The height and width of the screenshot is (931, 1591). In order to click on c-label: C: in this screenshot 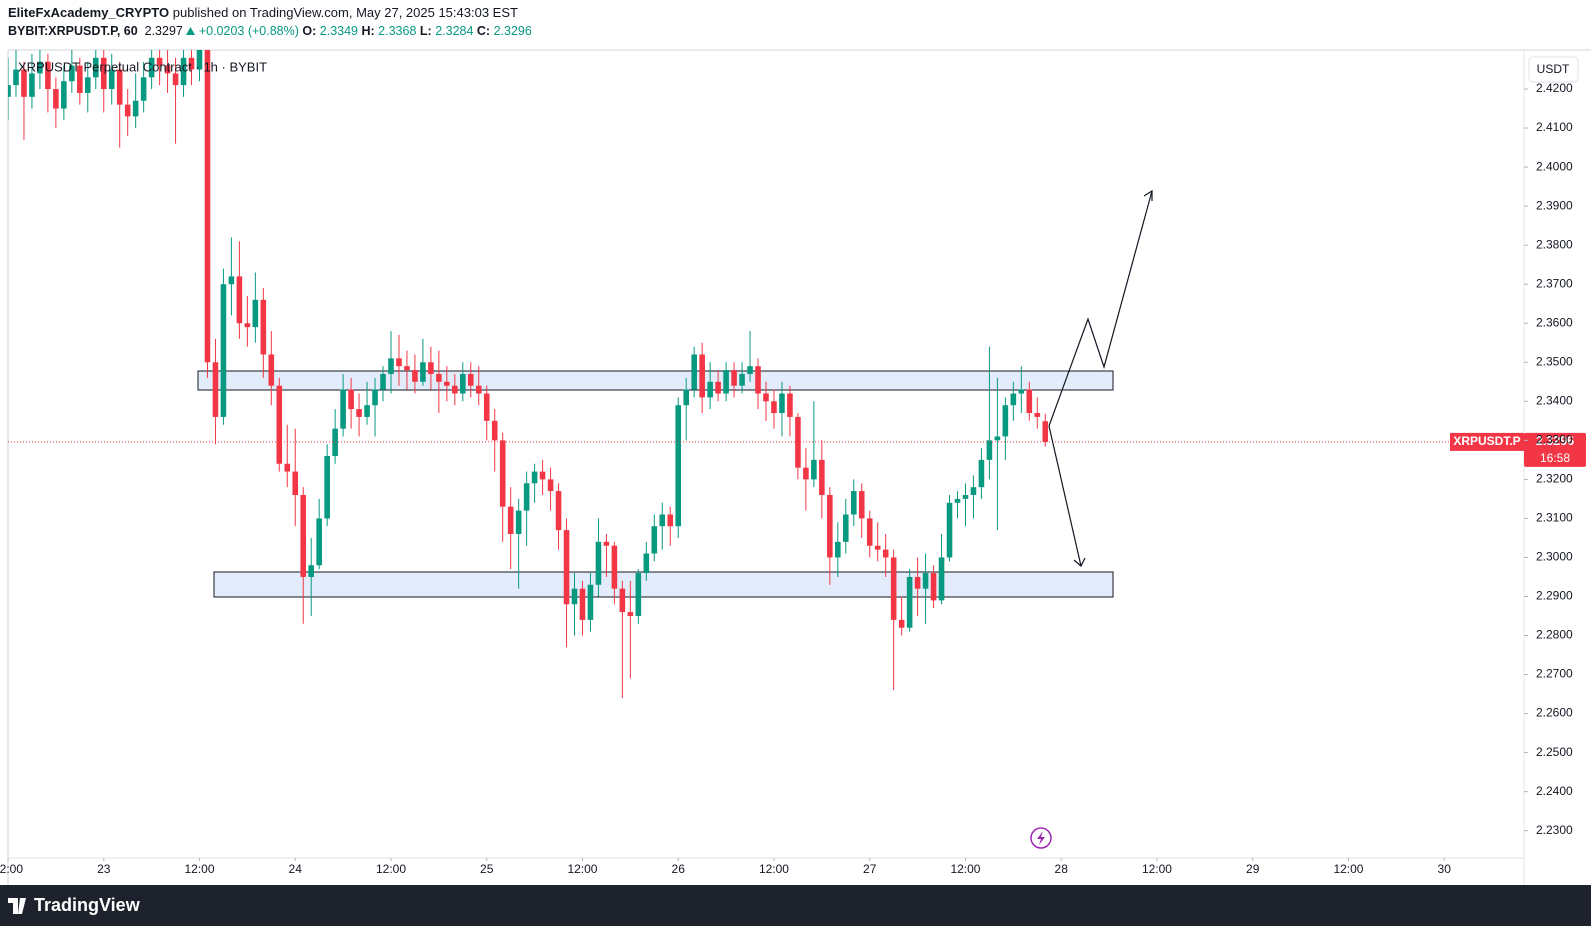, I will do `click(483, 31)`.